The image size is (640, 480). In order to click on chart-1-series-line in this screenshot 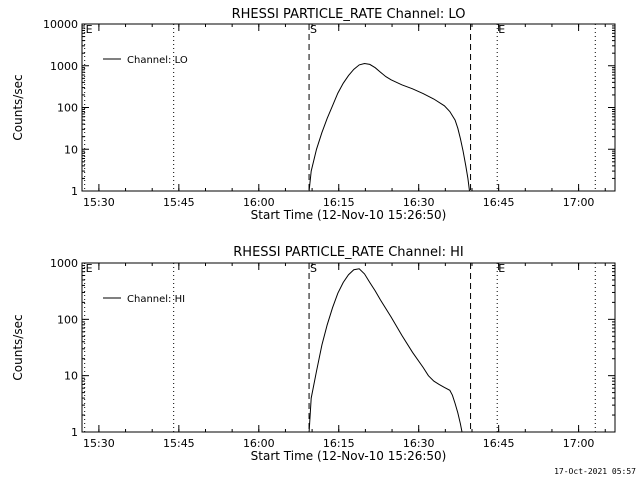, I will do `click(389, 127)`.